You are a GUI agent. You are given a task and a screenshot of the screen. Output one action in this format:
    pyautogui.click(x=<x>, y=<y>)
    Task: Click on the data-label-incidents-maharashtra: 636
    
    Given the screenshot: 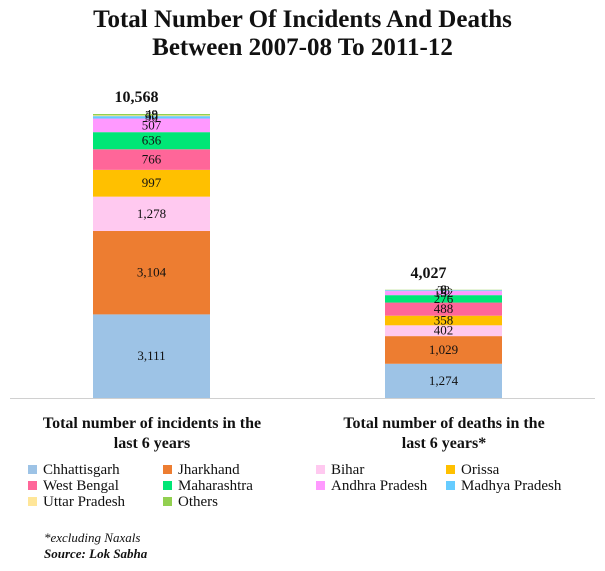 What is the action you would take?
    pyautogui.click(x=152, y=140)
    